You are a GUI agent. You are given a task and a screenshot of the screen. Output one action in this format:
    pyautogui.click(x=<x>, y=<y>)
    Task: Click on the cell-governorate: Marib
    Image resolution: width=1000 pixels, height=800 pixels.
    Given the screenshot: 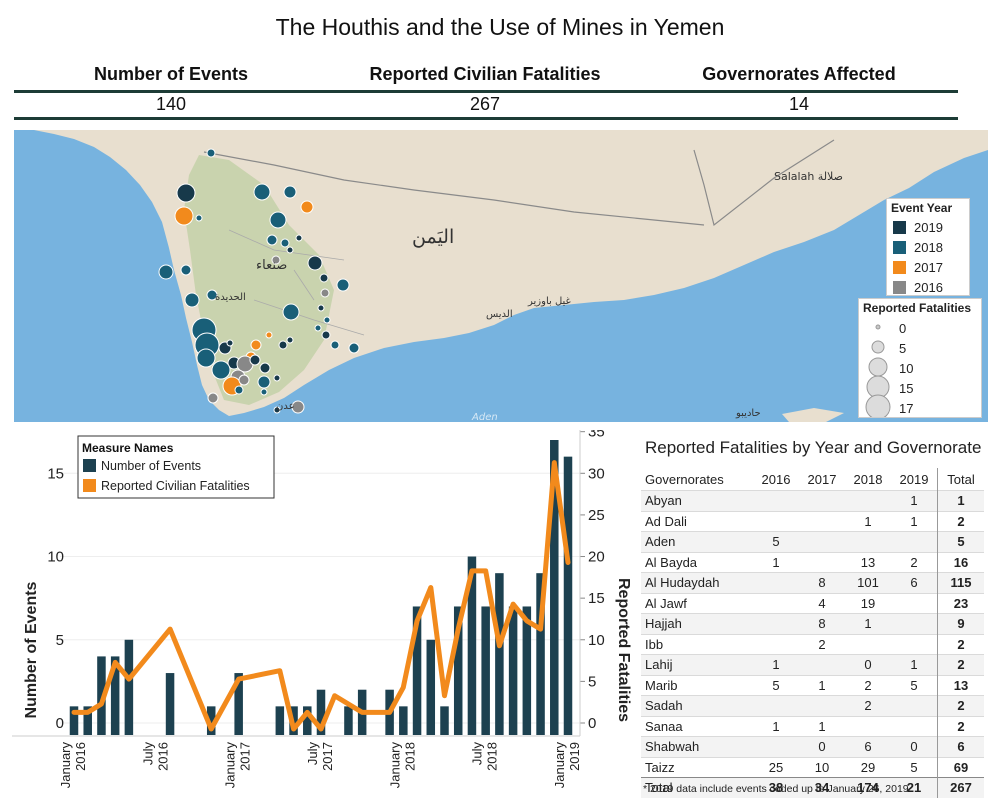 What is the action you would take?
    pyautogui.click(x=697, y=685)
    